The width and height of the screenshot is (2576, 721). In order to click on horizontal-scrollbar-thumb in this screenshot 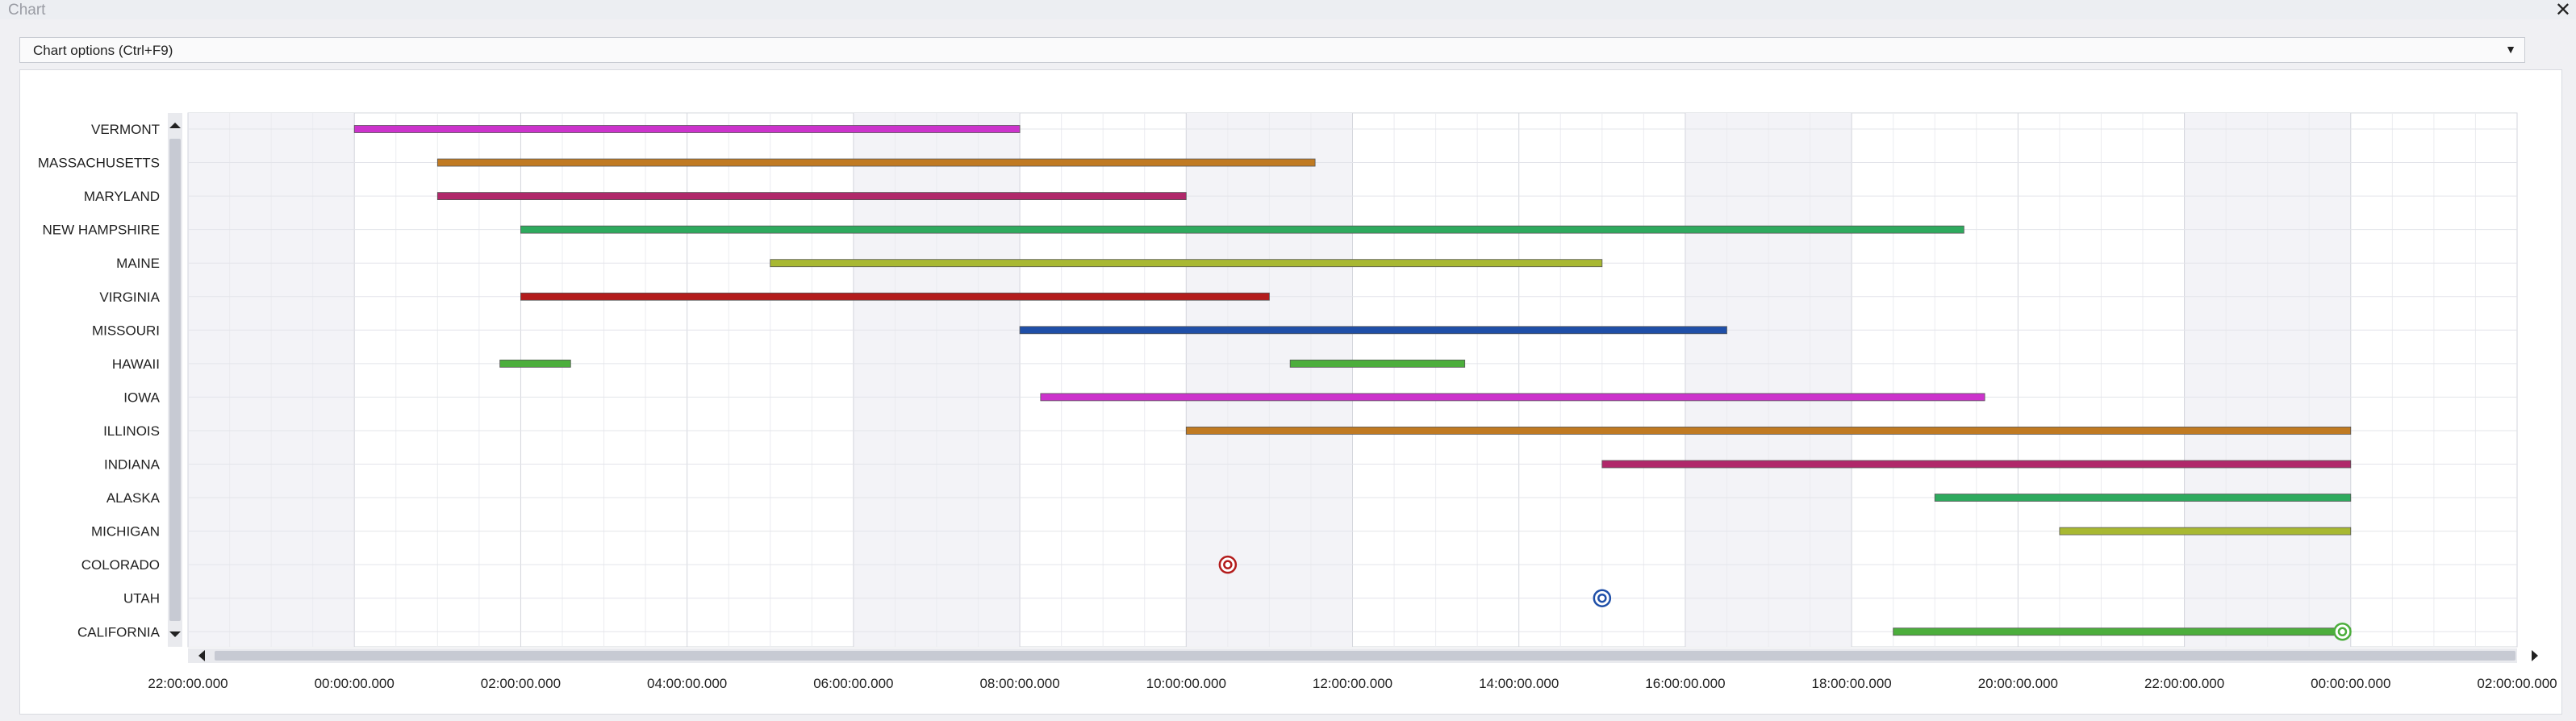, I will do `click(1365, 656)`.